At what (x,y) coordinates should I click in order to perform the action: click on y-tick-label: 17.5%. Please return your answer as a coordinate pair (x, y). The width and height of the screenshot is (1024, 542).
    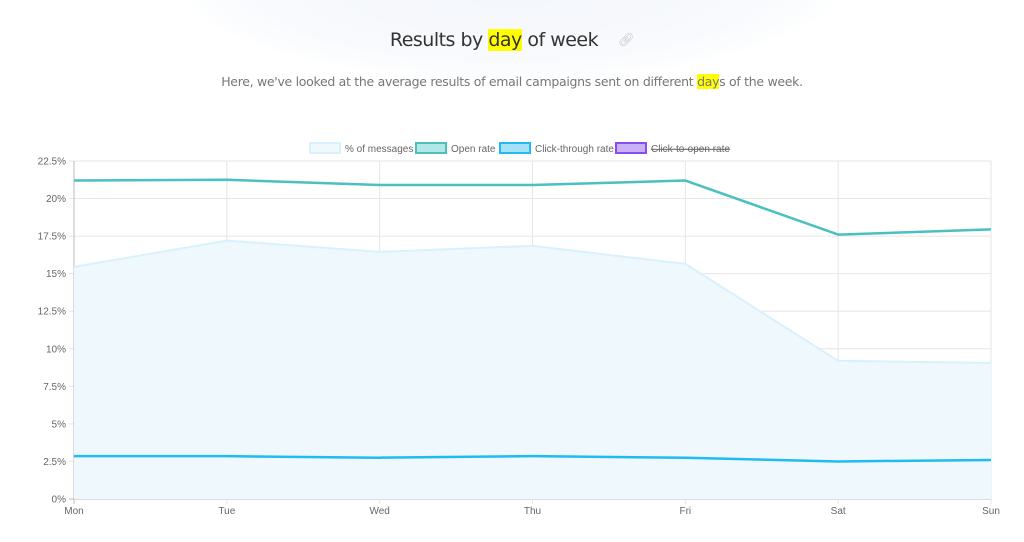
    Looking at the image, I should click on (52, 237).